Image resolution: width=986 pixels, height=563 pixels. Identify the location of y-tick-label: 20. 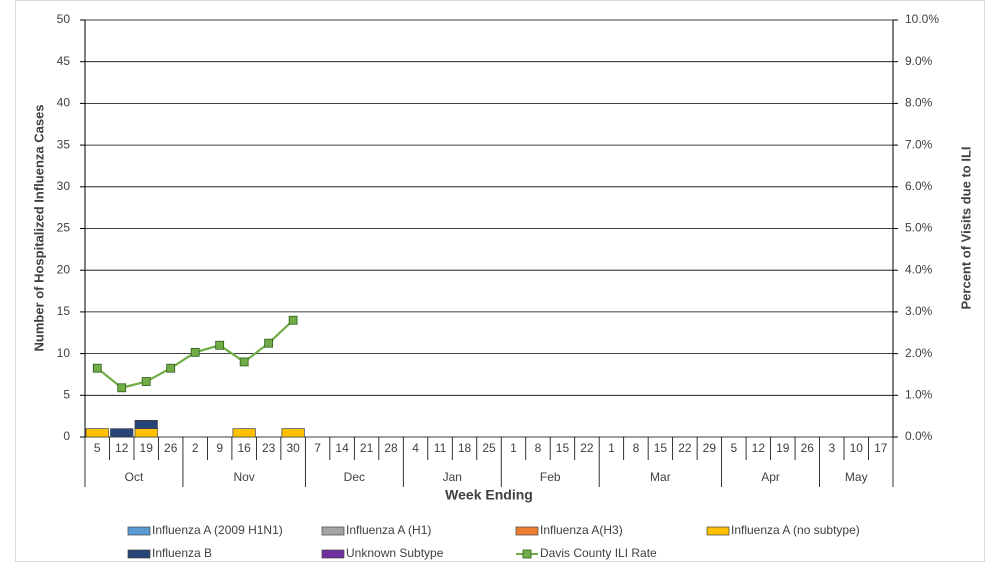
(64, 269).